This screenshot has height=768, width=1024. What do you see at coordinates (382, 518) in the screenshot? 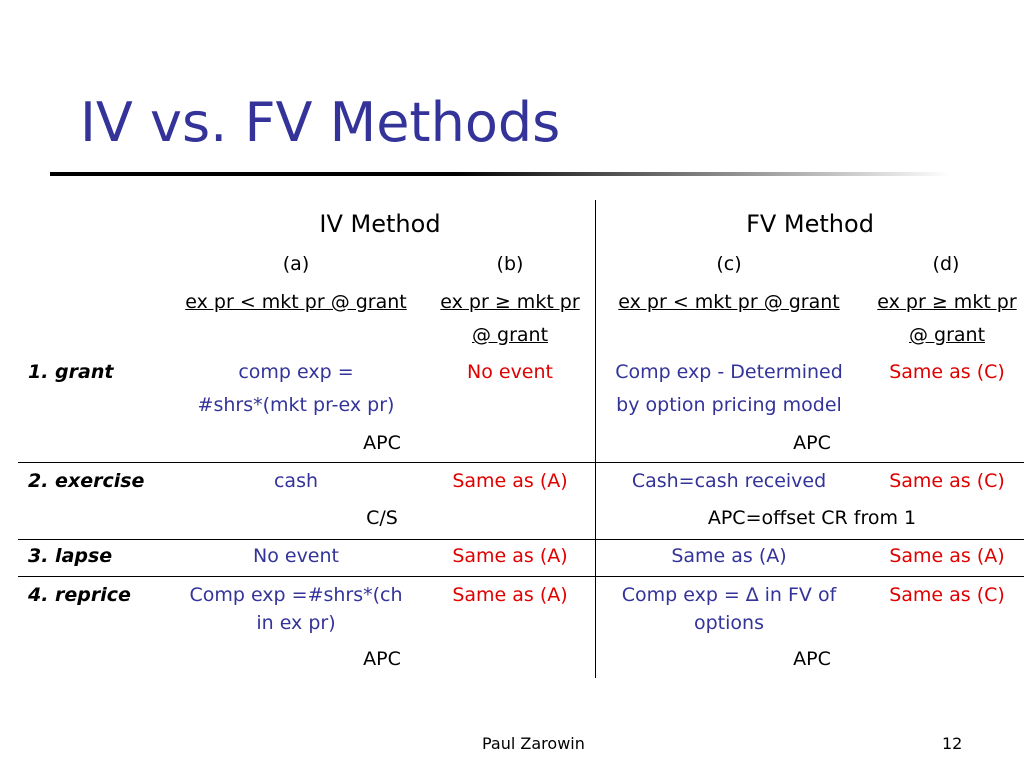
I see `exercise-iv-note: C/S` at bounding box center [382, 518].